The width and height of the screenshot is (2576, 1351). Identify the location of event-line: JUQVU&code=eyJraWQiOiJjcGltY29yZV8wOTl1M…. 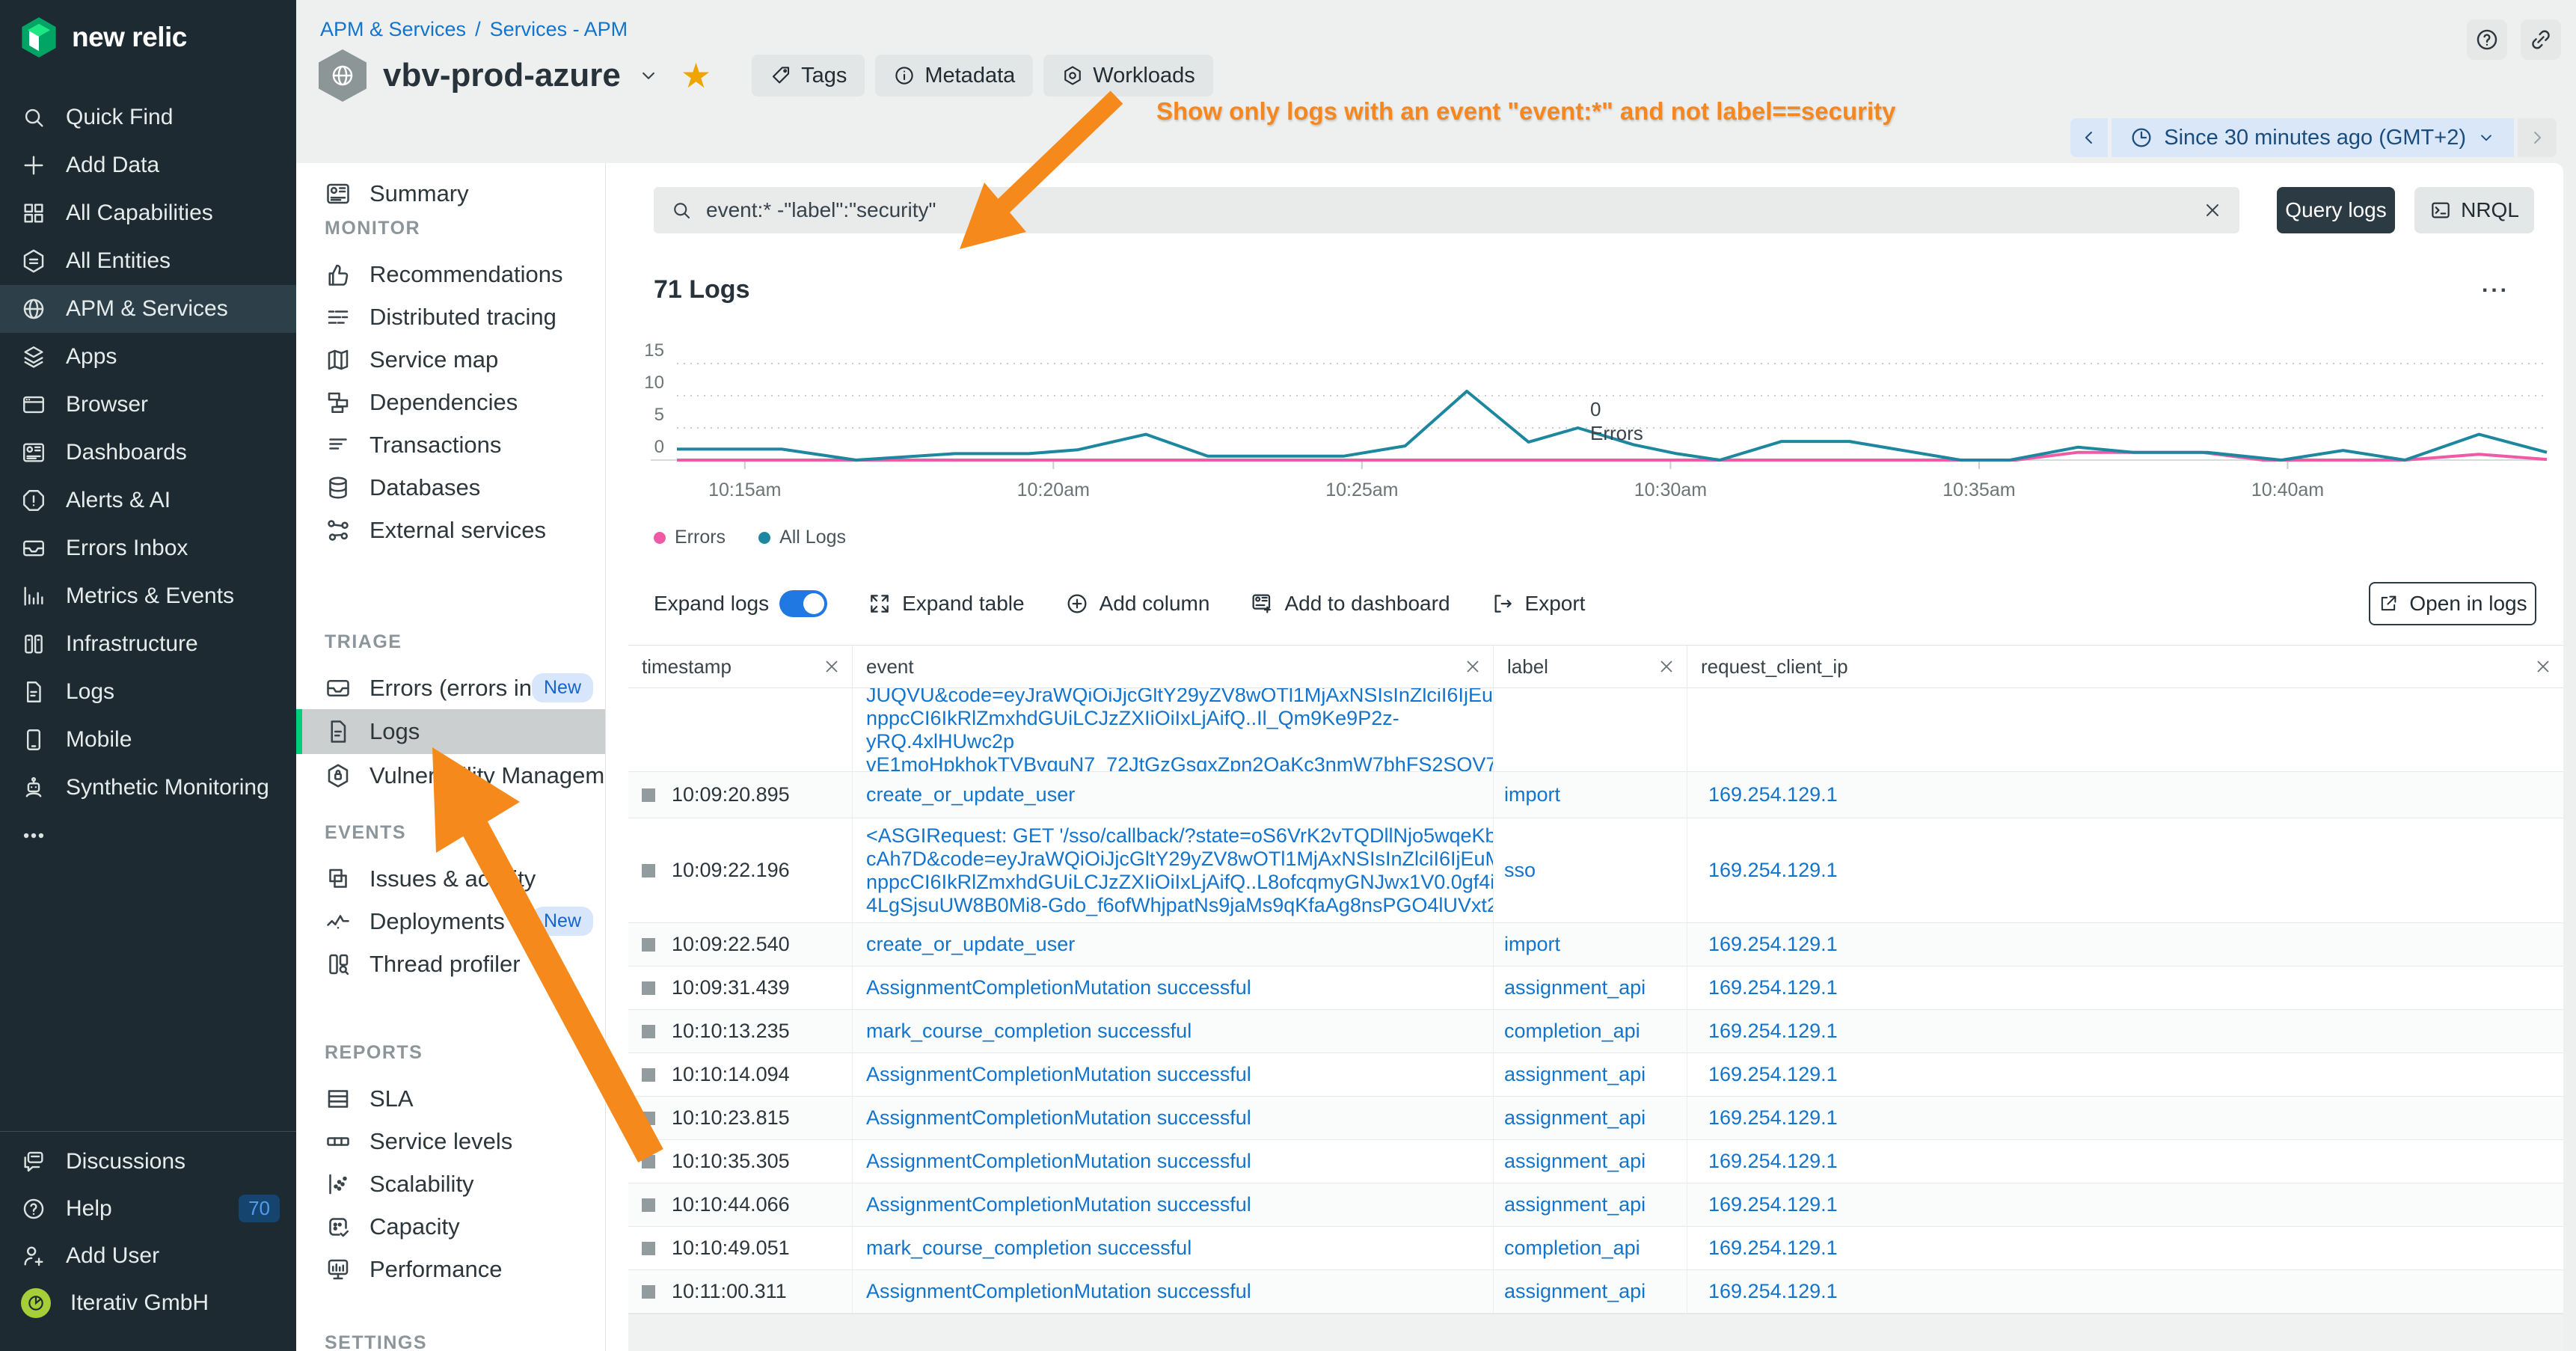
(1180, 697).